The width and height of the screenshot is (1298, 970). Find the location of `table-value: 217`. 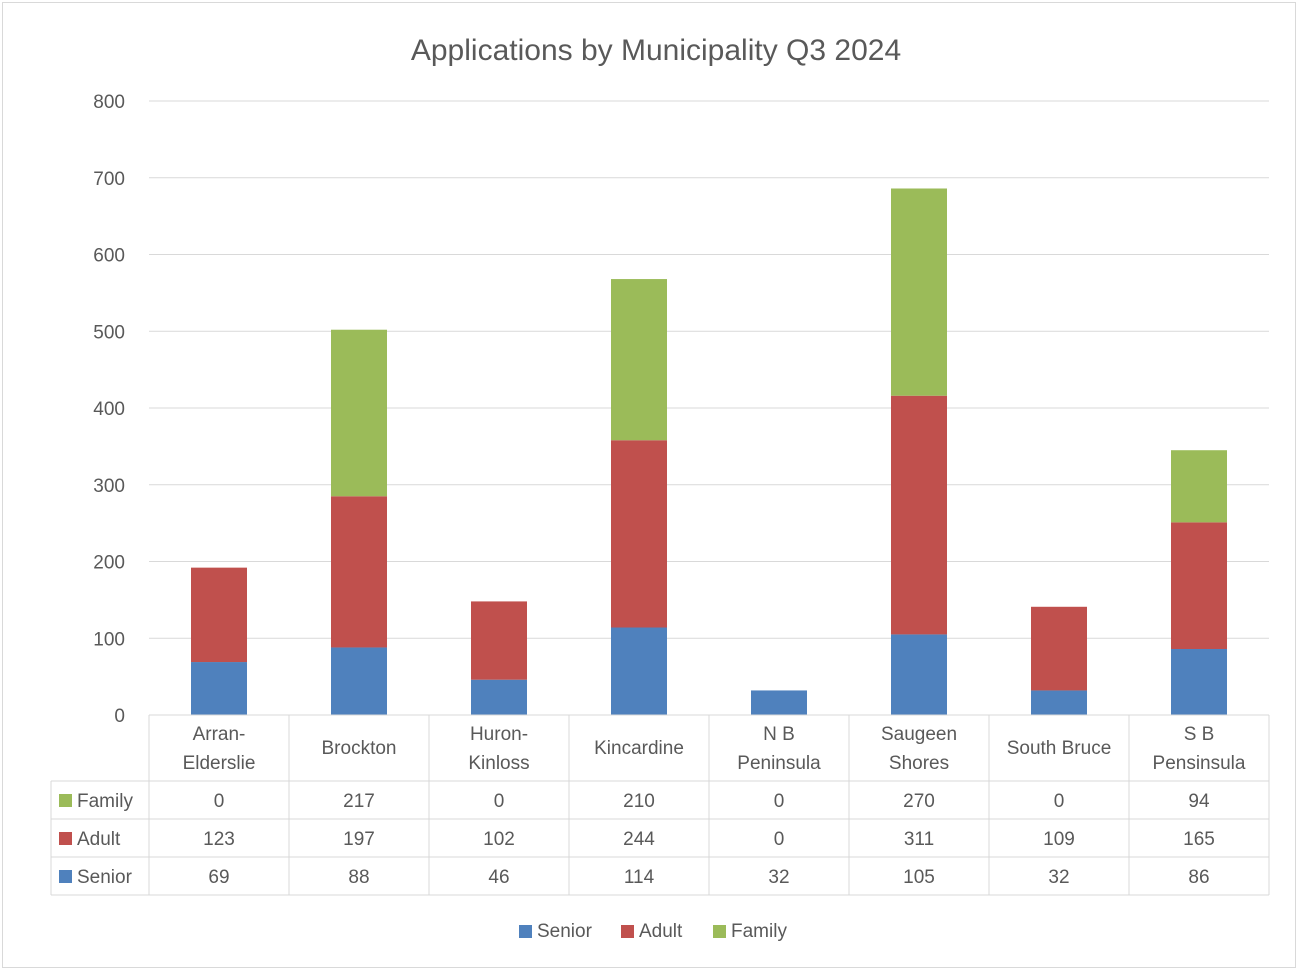

table-value: 217 is located at coordinates (359, 801).